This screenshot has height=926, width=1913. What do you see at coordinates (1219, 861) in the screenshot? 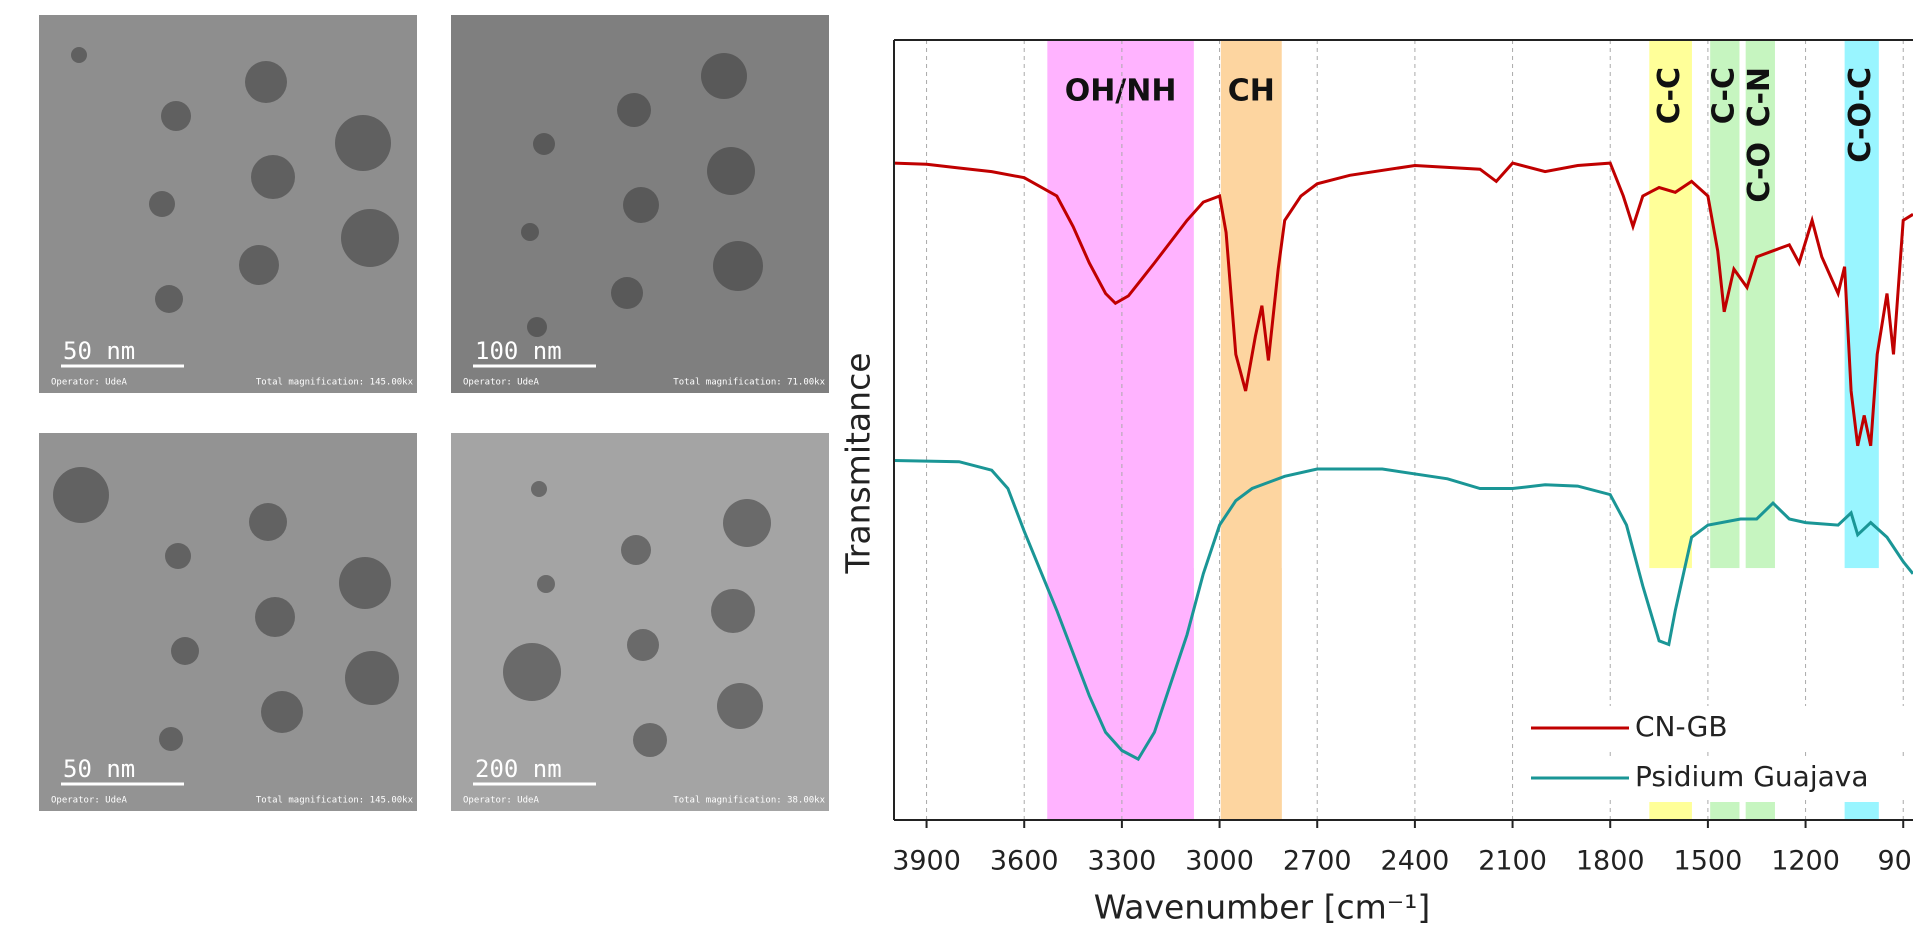
I see `x-tick-label: 3000` at bounding box center [1219, 861].